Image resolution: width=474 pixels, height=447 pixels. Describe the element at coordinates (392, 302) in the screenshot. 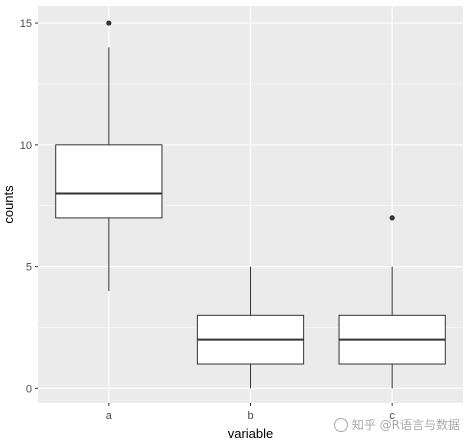

I see `box-c` at that location.